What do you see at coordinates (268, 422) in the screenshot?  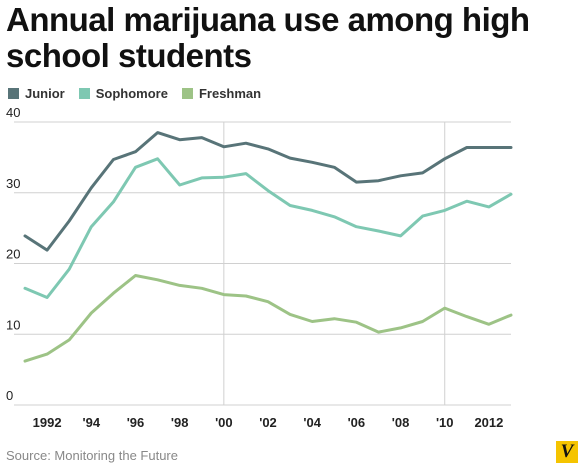 I see `x-tick-label: '02` at bounding box center [268, 422].